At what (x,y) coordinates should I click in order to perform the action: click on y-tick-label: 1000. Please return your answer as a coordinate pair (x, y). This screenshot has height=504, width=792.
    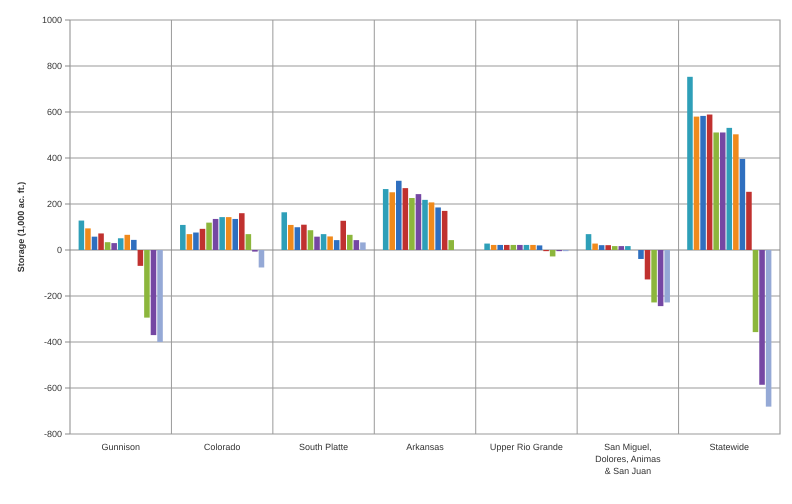
    Looking at the image, I should click on (52, 19).